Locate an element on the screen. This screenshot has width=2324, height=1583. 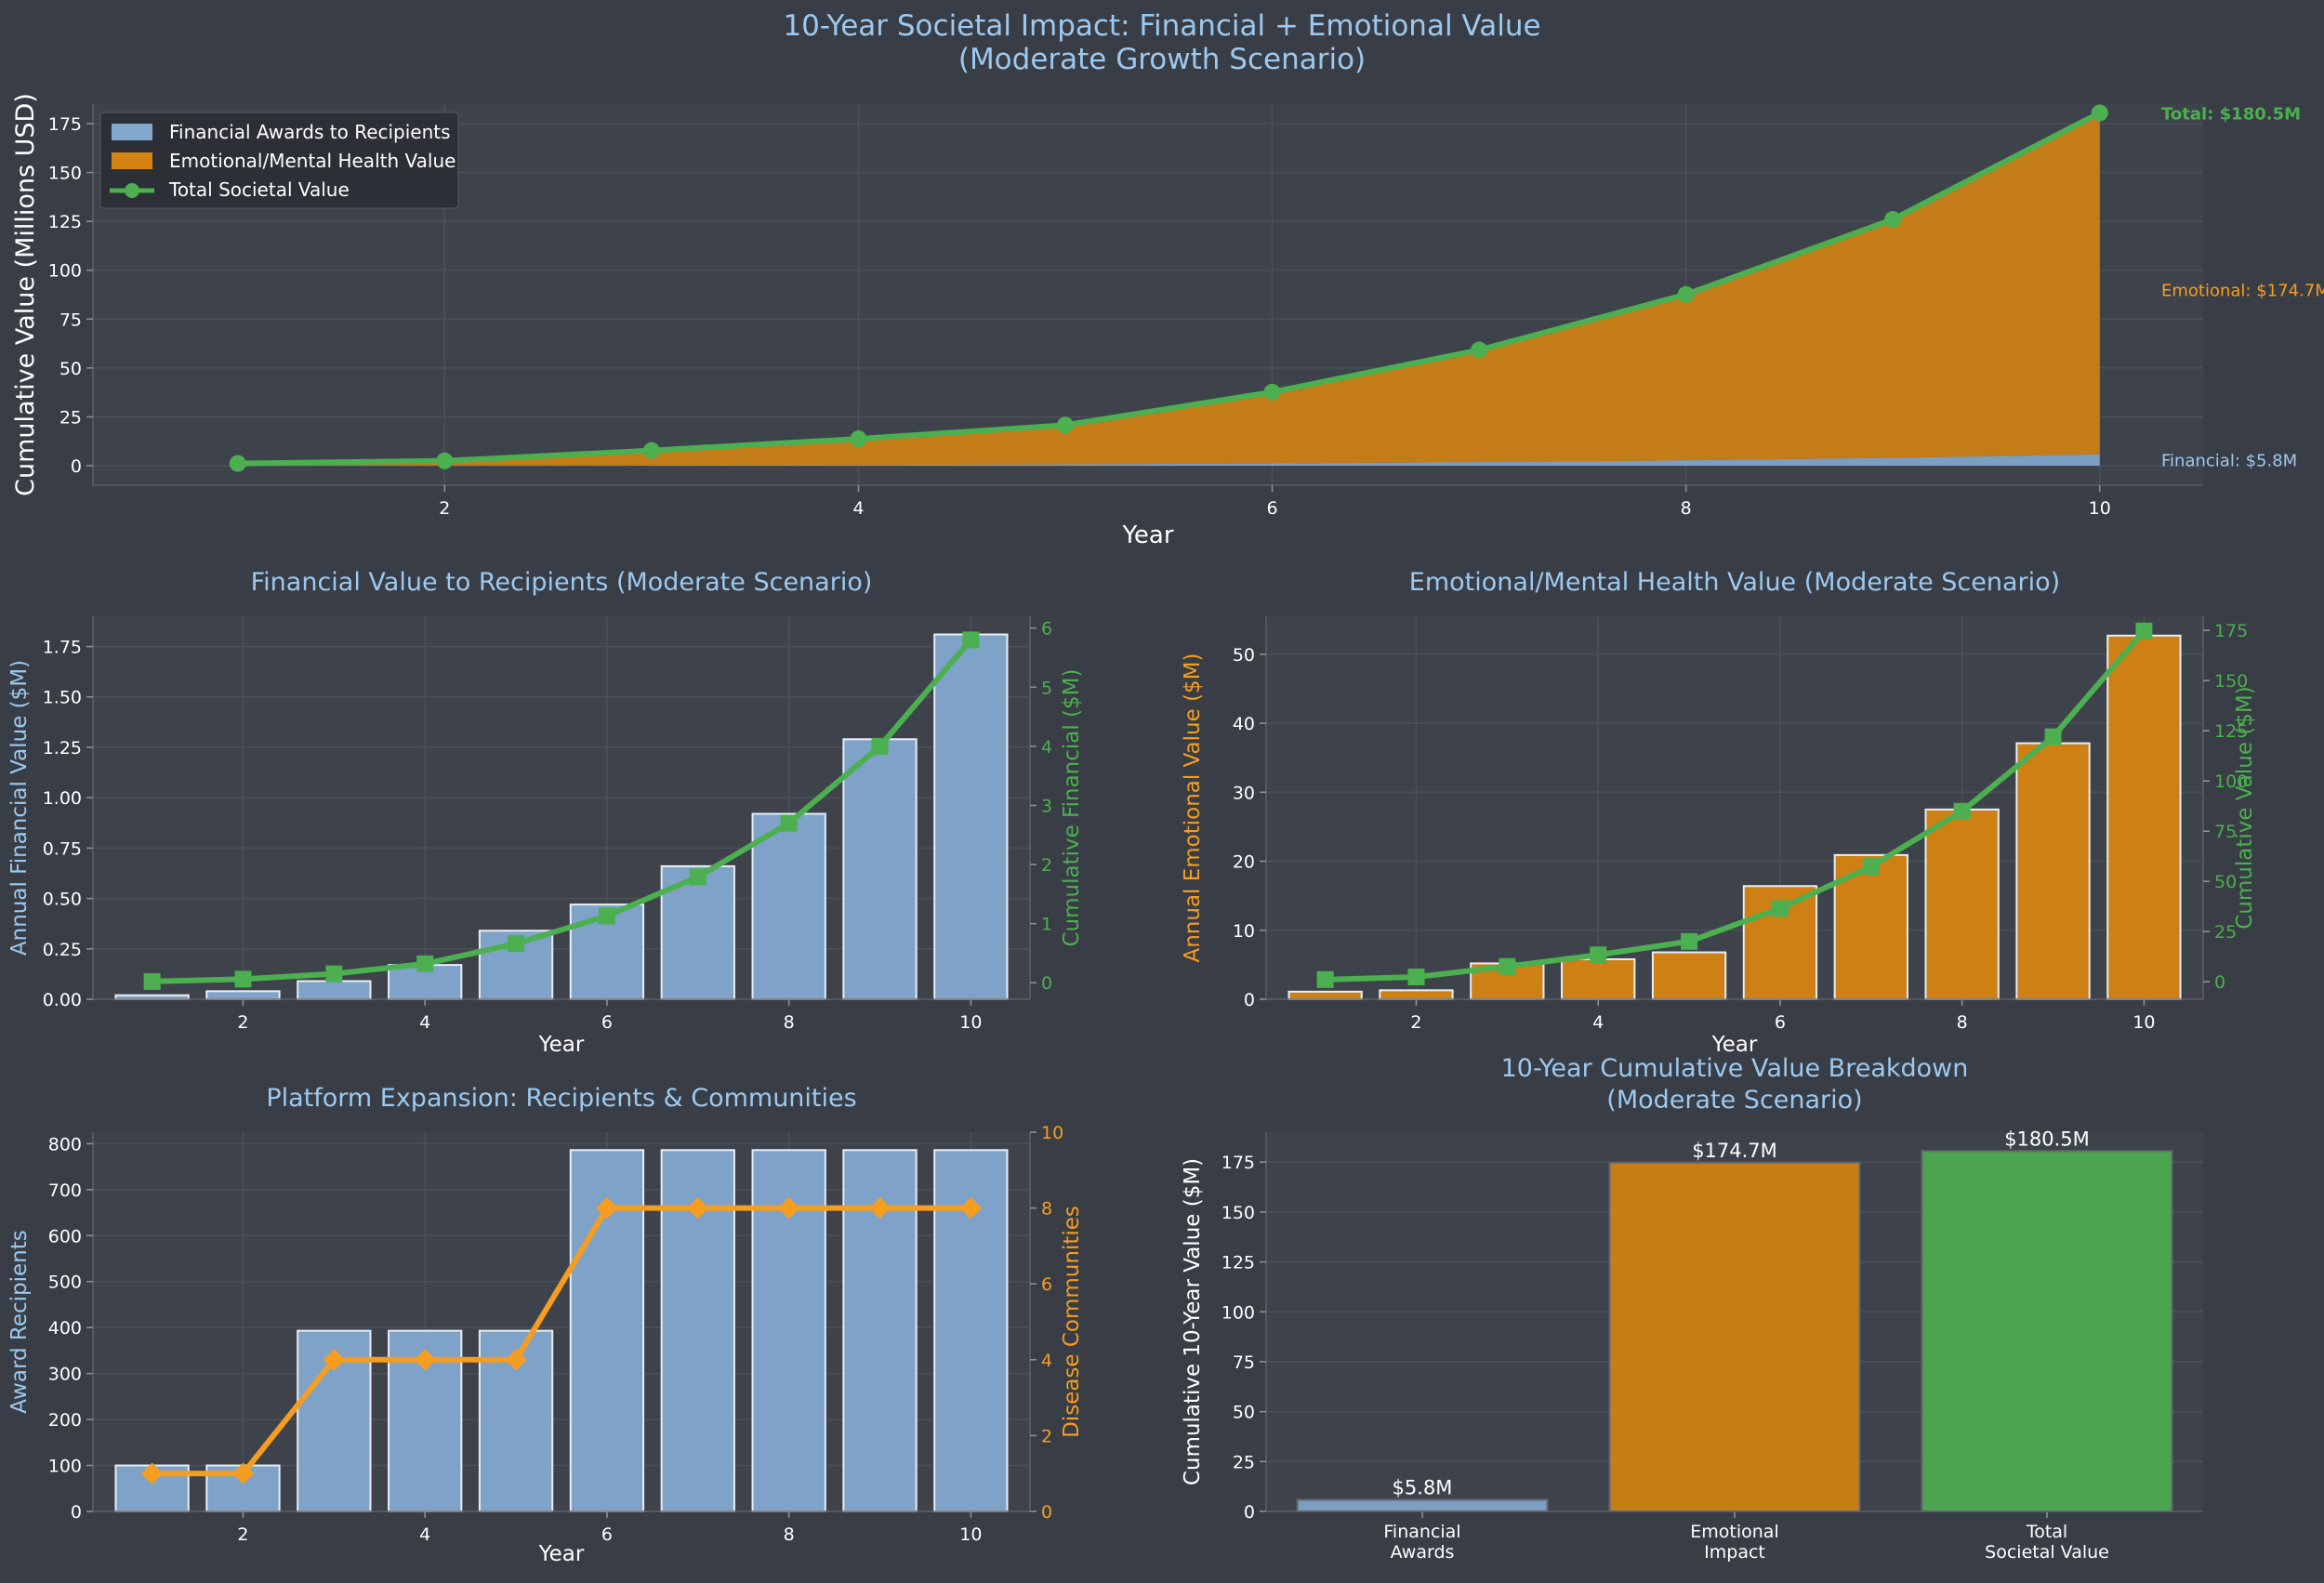
emotional-ytick-label: 0 is located at coordinates (1249, 1000).